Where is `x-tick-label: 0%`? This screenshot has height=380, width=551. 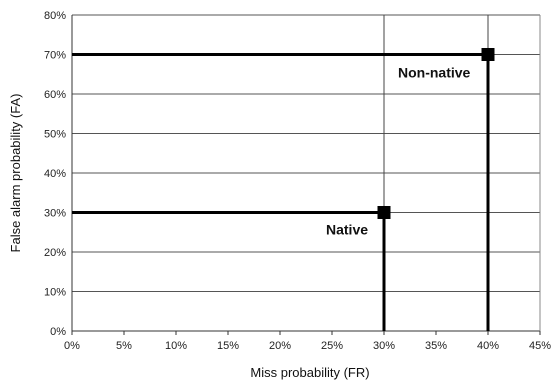
x-tick-label: 0% is located at coordinates (72, 346).